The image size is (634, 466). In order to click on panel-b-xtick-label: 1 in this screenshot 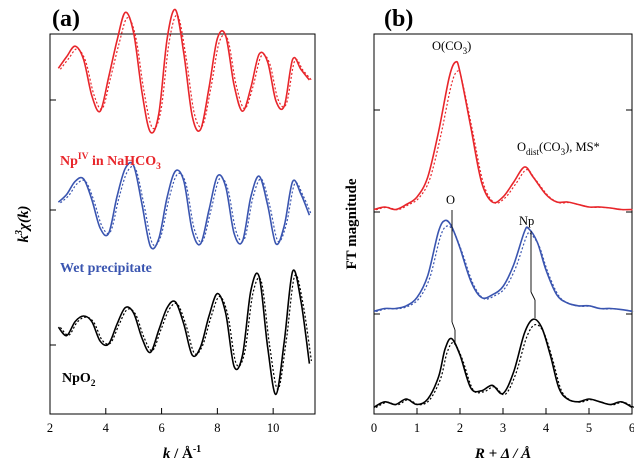, I will do `click(417, 428)`.